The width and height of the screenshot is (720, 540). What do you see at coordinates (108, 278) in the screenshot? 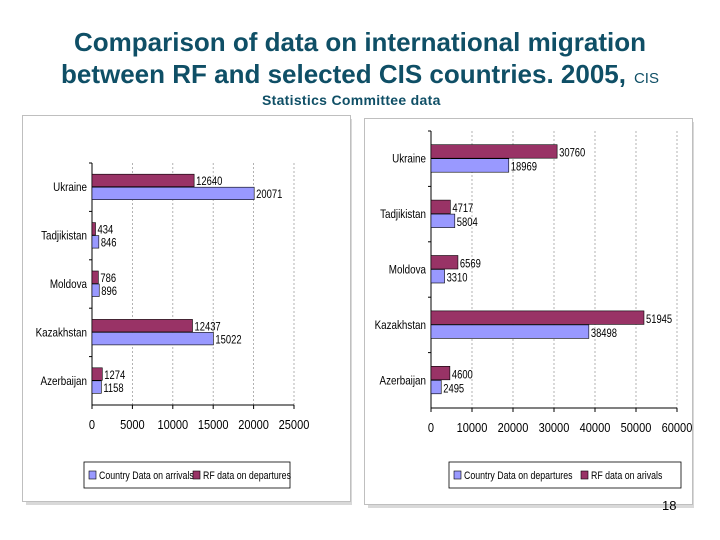
I see `data-label: 786` at bounding box center [108, 278].